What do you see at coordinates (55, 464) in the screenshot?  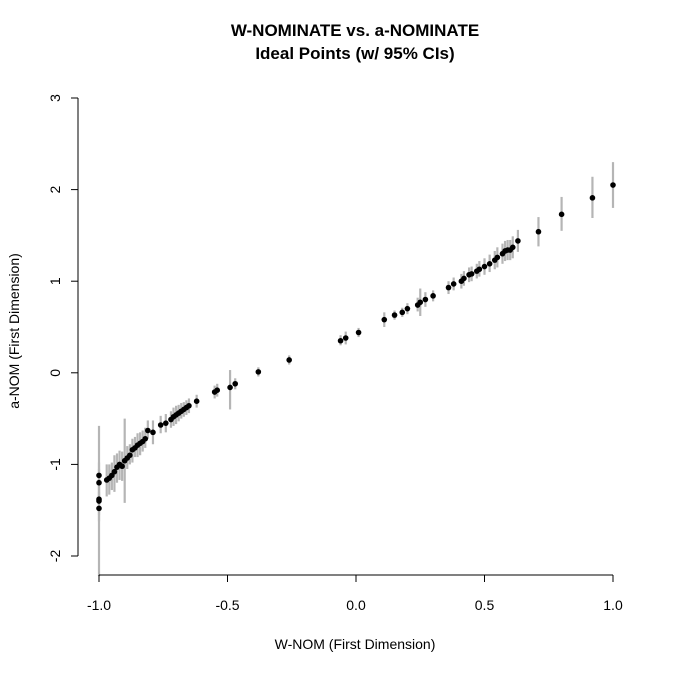 I see `y-tick-label-1: -1` at bounding box center [55, 464].